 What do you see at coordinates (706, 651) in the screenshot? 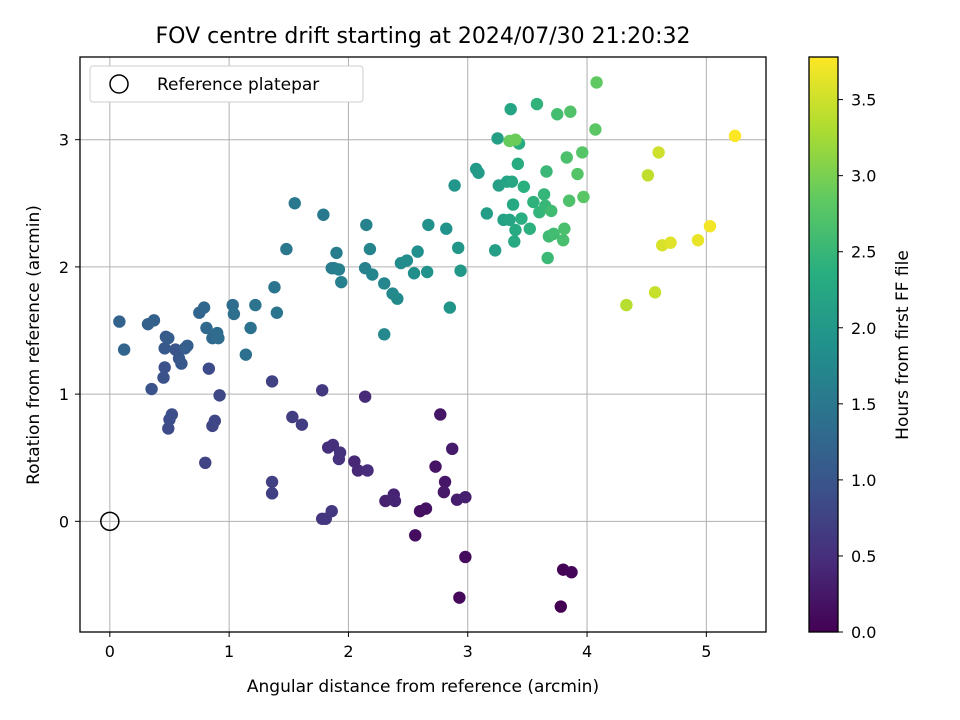
I see `x-tick-label: 5` at bounding box center [706, 651].